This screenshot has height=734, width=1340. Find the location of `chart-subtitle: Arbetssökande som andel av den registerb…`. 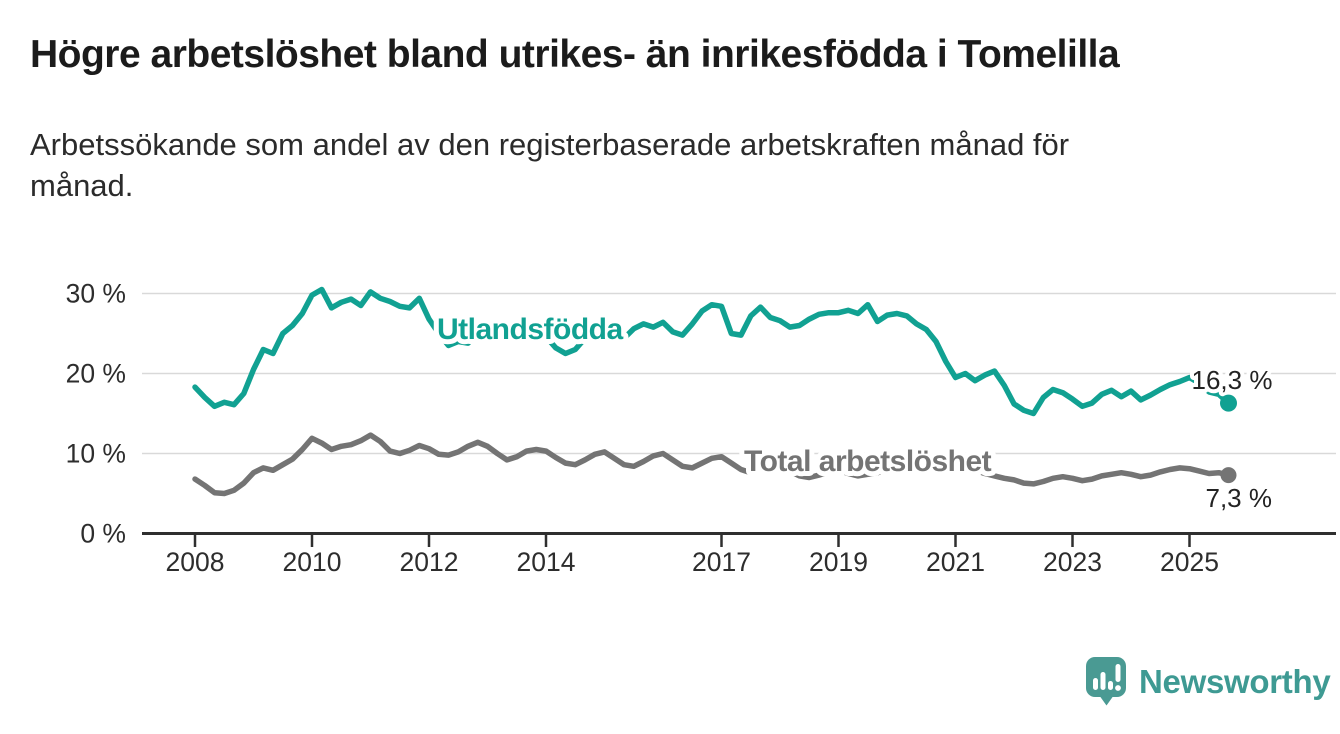

chart-subtitle: Arbetssökande som andel av den registerb… is located at coordinates (640, 165).